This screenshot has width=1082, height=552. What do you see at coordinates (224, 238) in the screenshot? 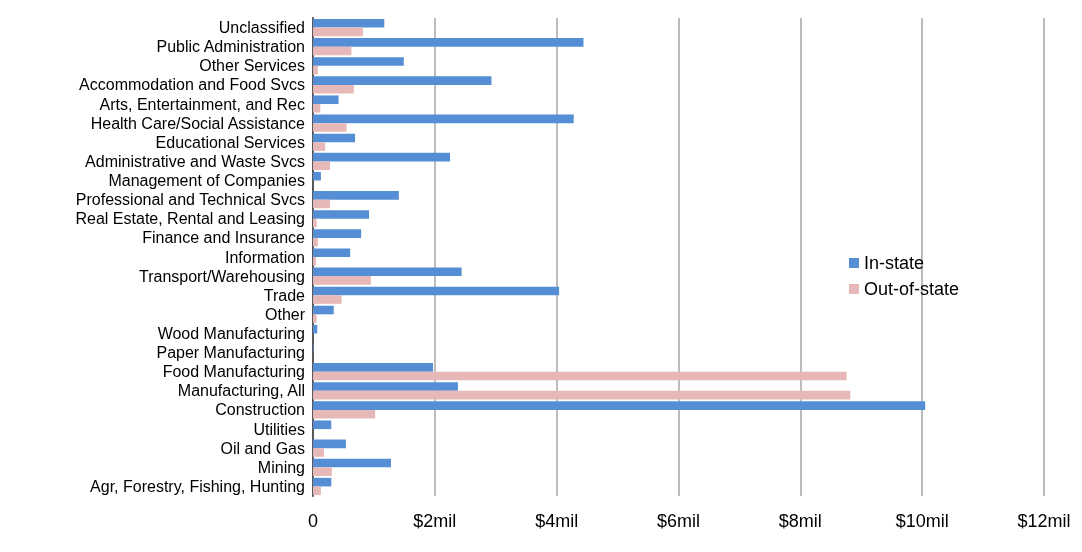
I see `y-tick-label: Finance and Insurance` at bounding box center [224, 238].